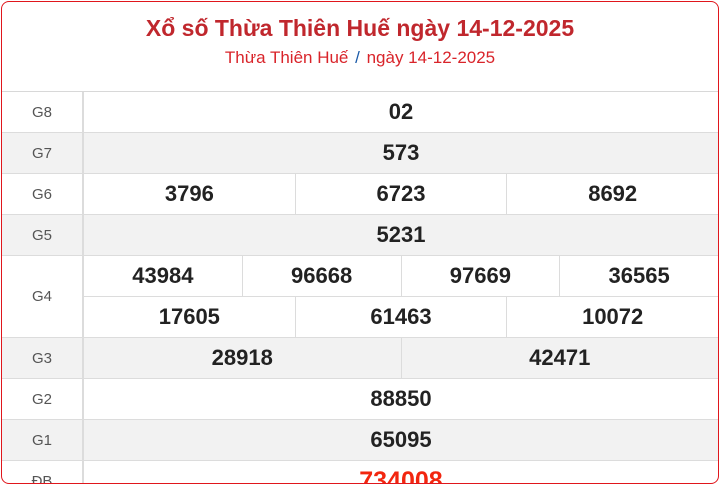  I want to click on prize-number: 61463, so click(400, 317).